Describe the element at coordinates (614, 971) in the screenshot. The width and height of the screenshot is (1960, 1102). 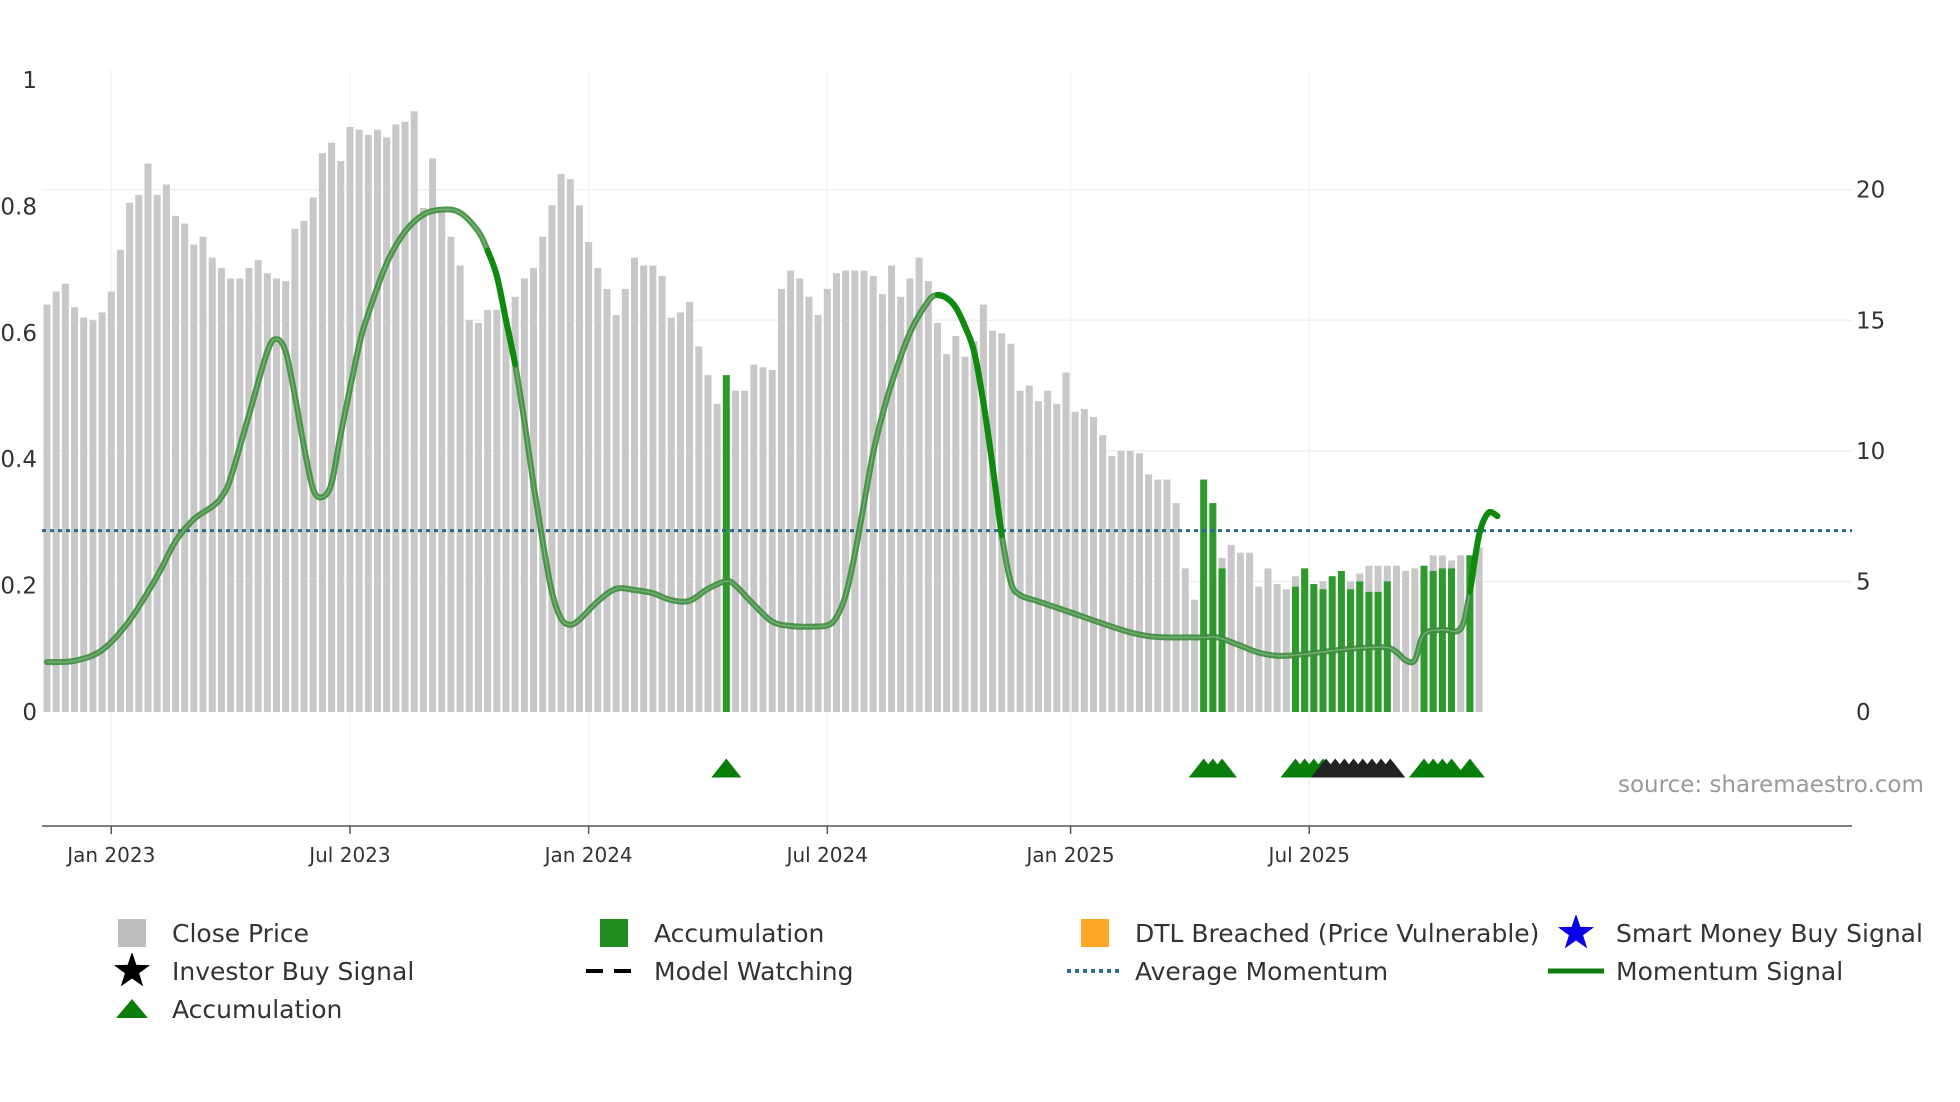
I see `dashed-line-icon` at that location.